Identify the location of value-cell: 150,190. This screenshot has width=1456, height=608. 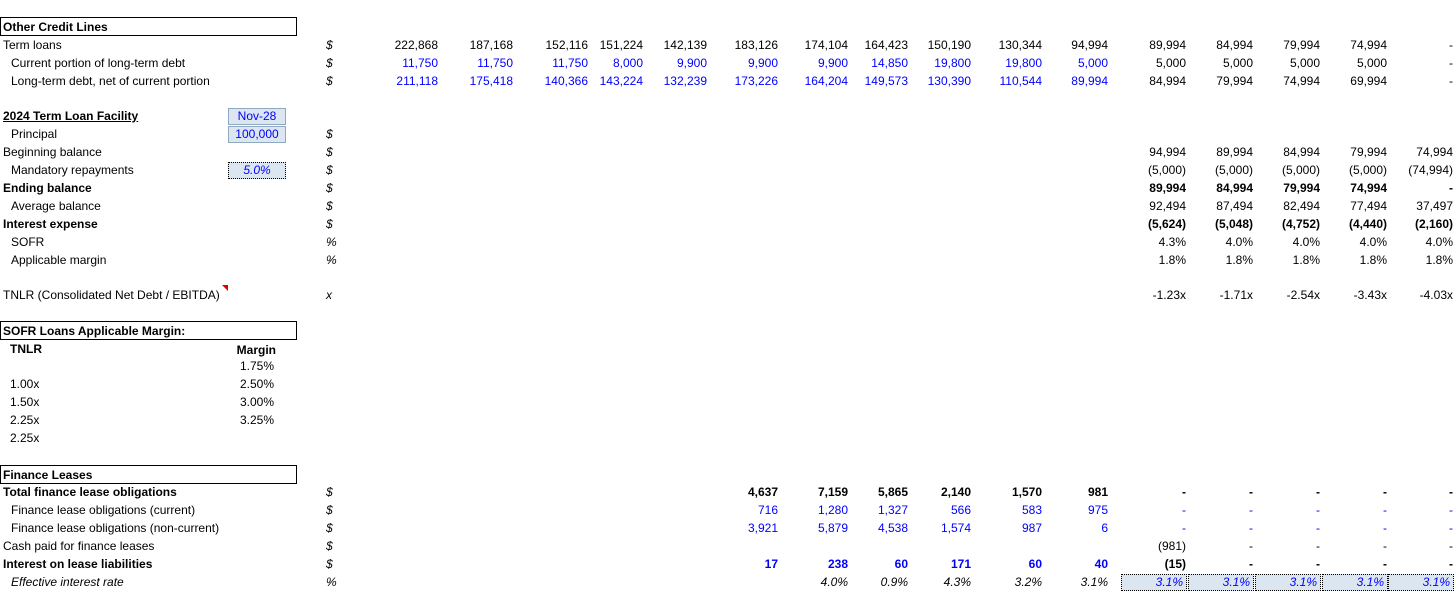
(949, 45).